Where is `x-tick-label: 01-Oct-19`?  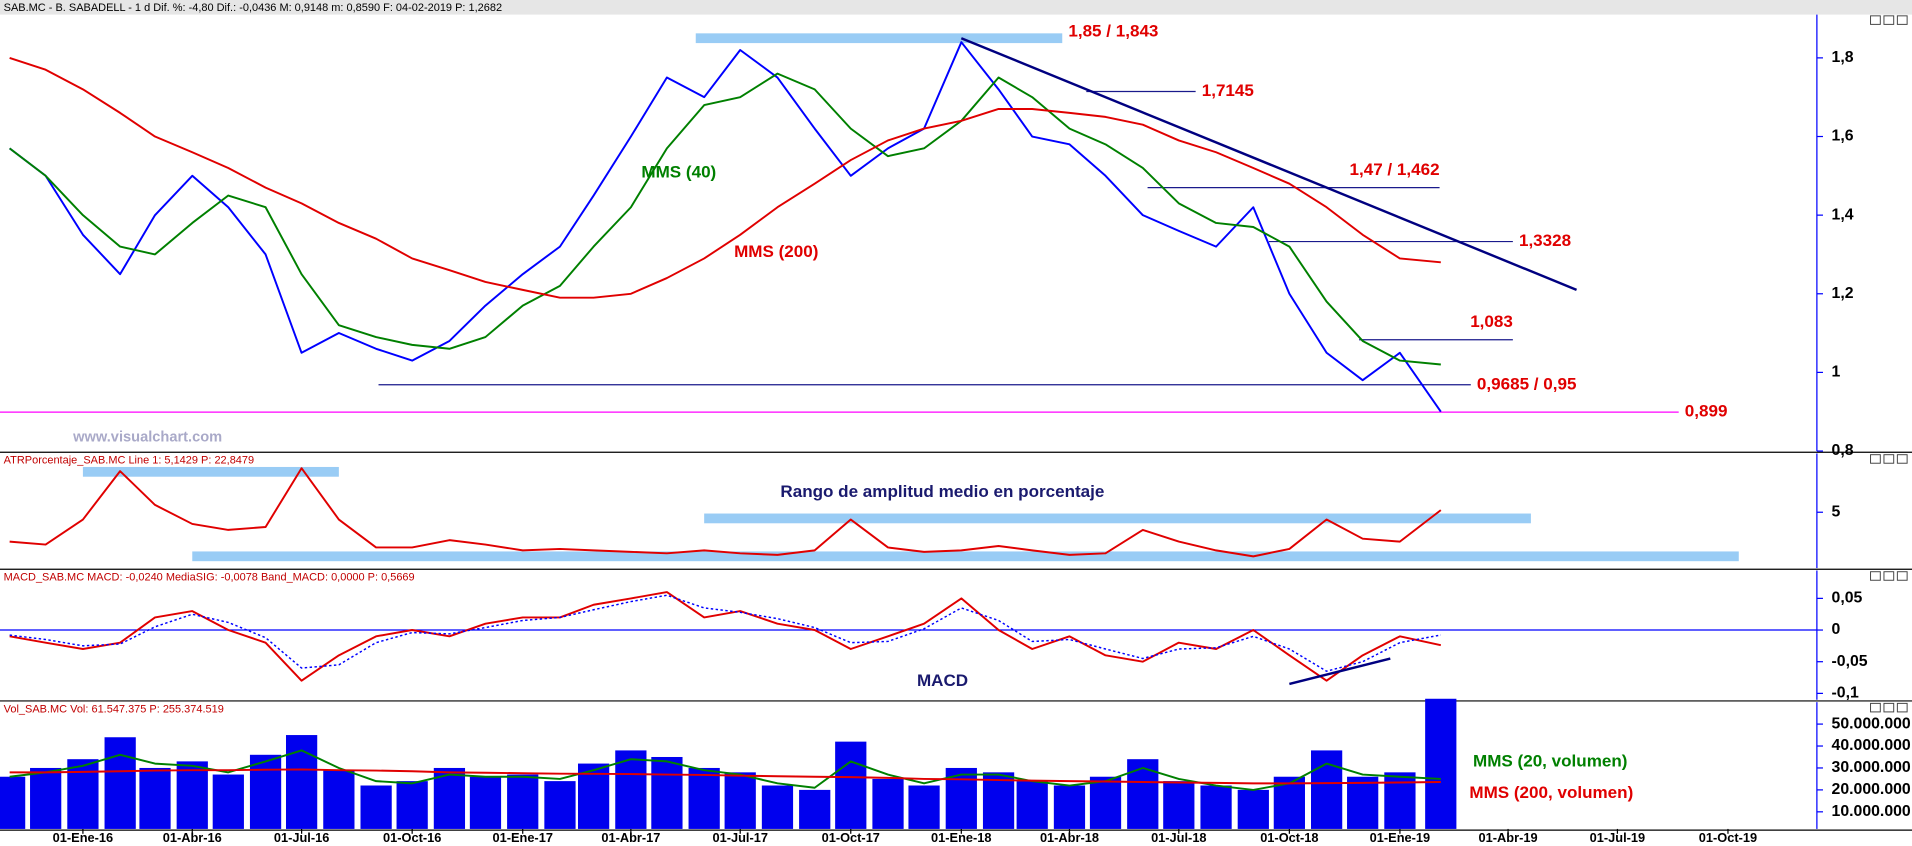 x-tick-label: 01-Oct-19 is located at coordinates (1728, 837).